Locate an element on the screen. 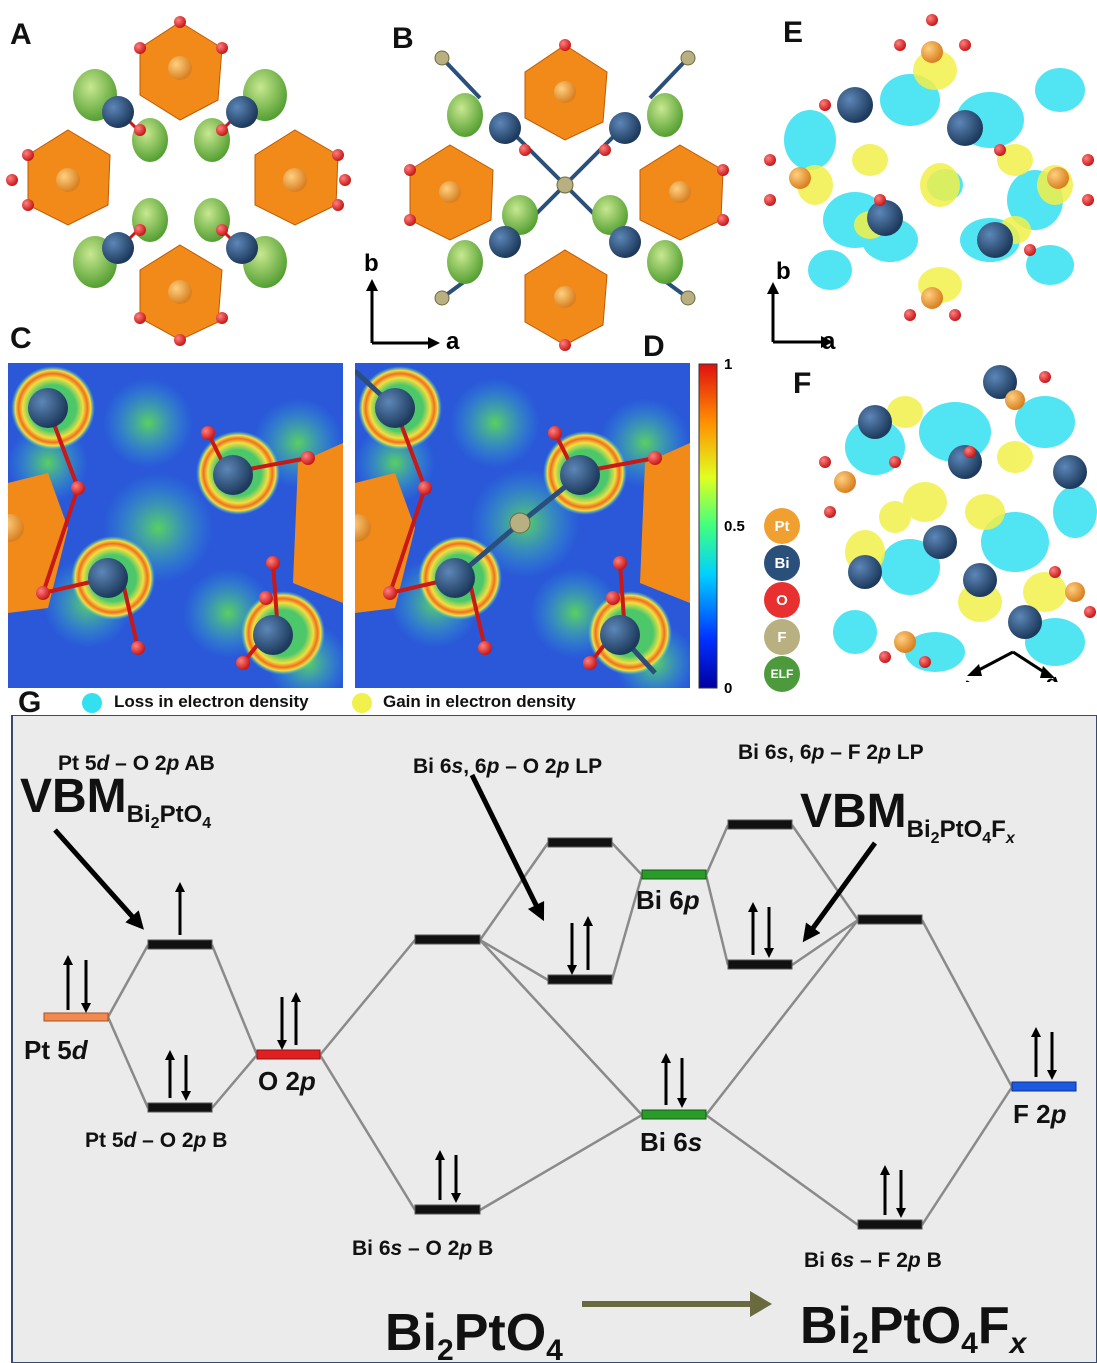 This screenshot has height=1363, width=1097. panel-label-f: F is located at coordinates (802, 383).